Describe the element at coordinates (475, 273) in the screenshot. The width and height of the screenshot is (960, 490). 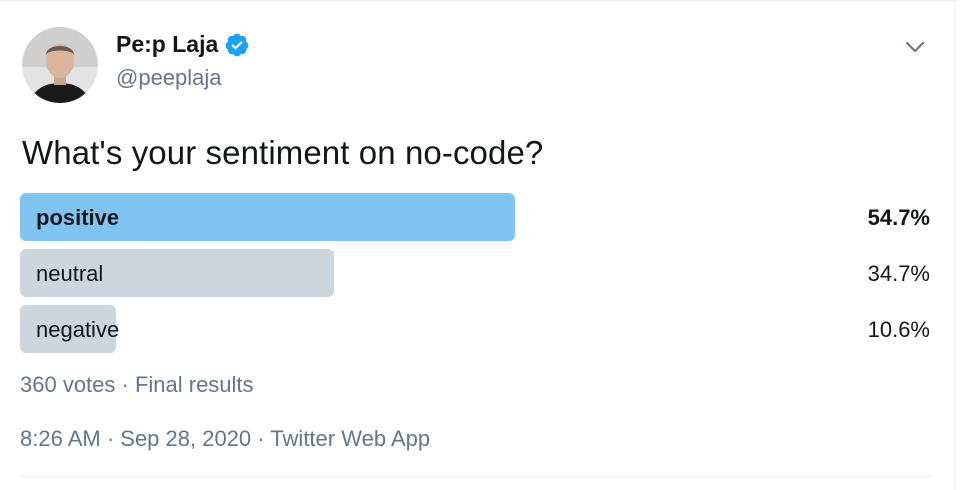
I see `poll-option: neutral 34.7%` at that location.